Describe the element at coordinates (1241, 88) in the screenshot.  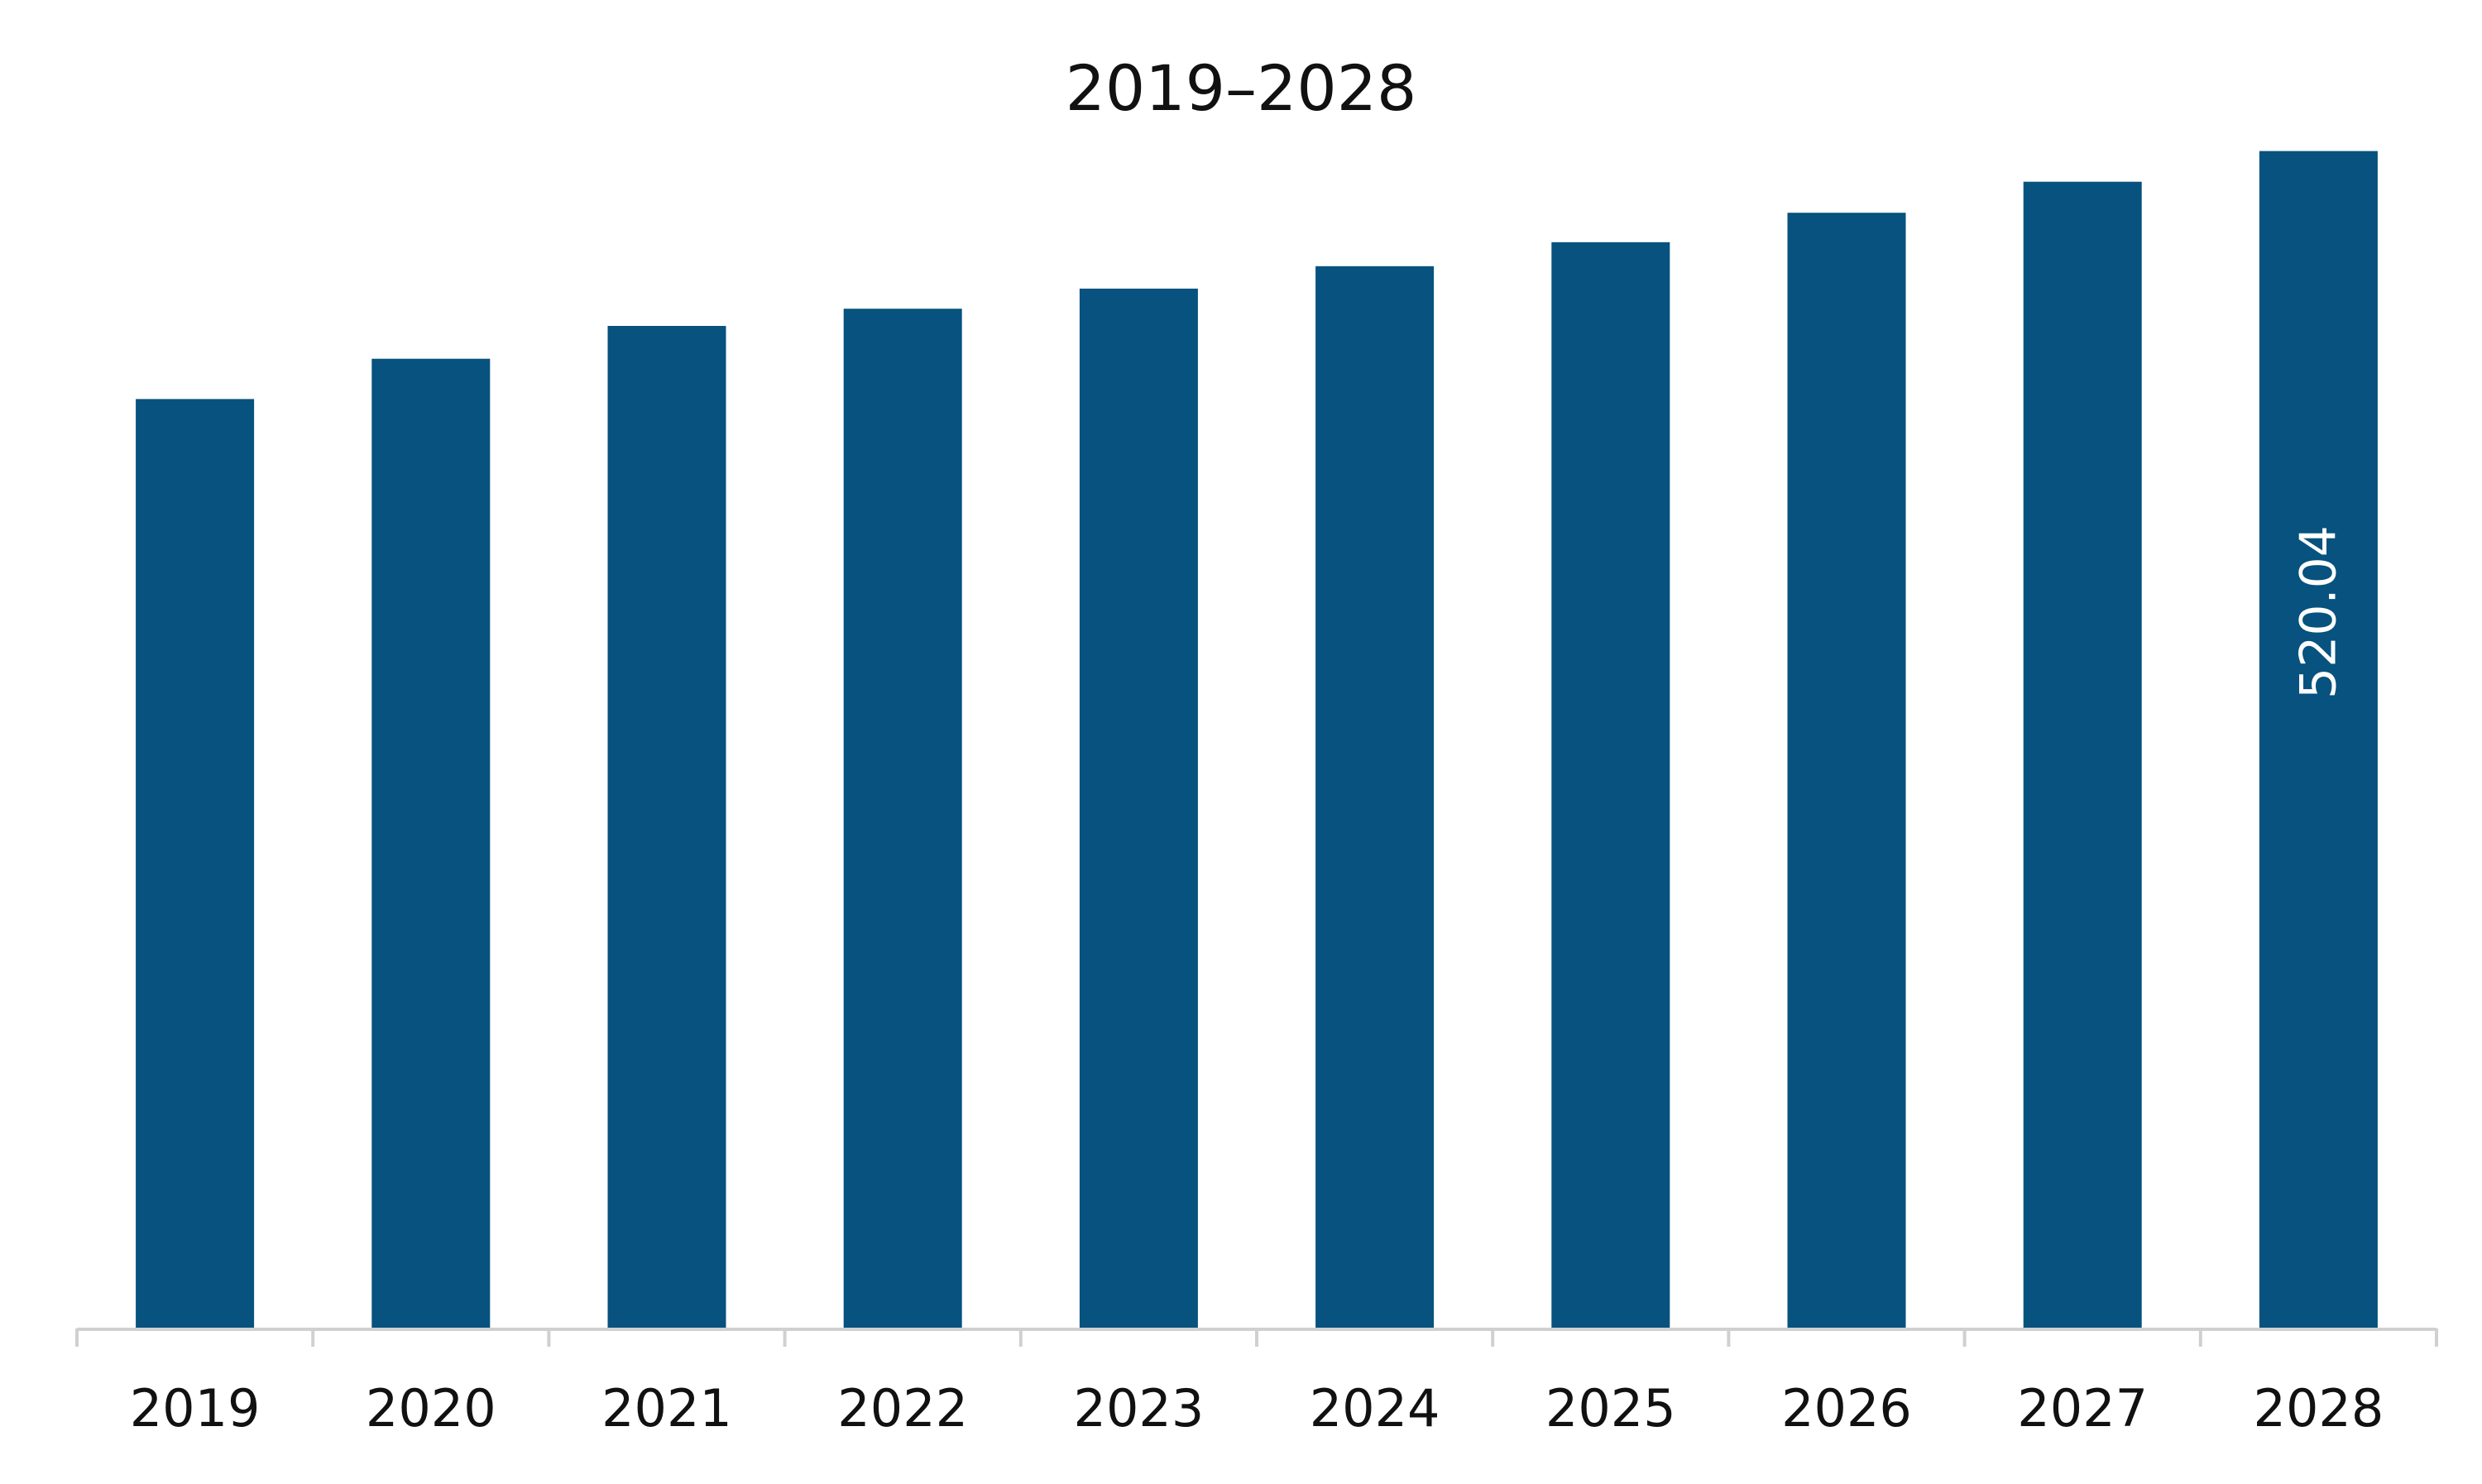
I see `chart-title: 2019–2028` at that location.